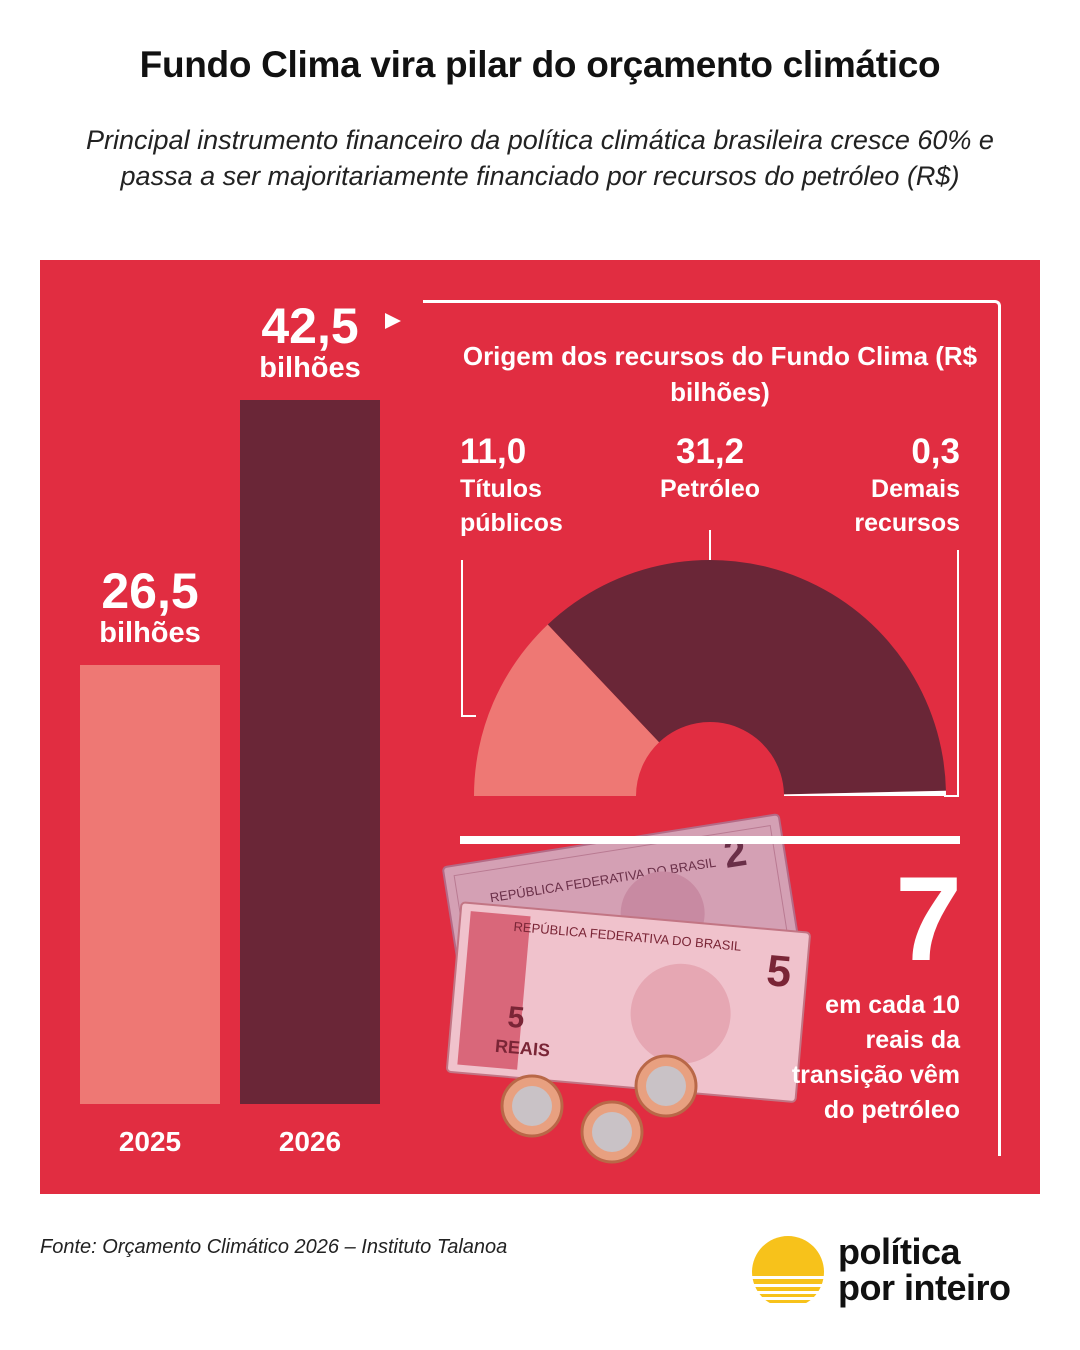 This screenshot has width=1080, height=1350. Describe the element at coordinates (522, 1048) in the screenshot. I see `svg-text: REAIS` at that location.